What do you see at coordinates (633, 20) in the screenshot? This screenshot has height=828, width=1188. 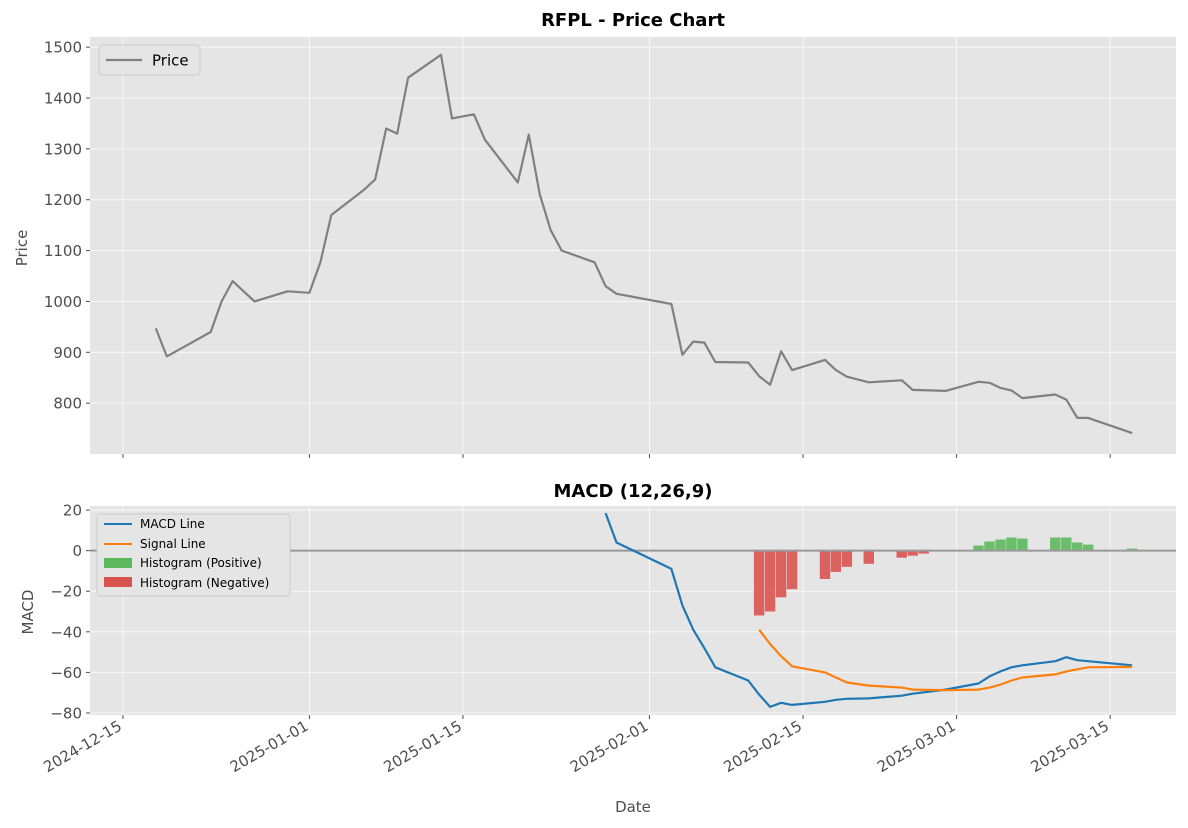 I see `price-chart-title: RFPL - Price Chart` at bounding box center [633, 20].